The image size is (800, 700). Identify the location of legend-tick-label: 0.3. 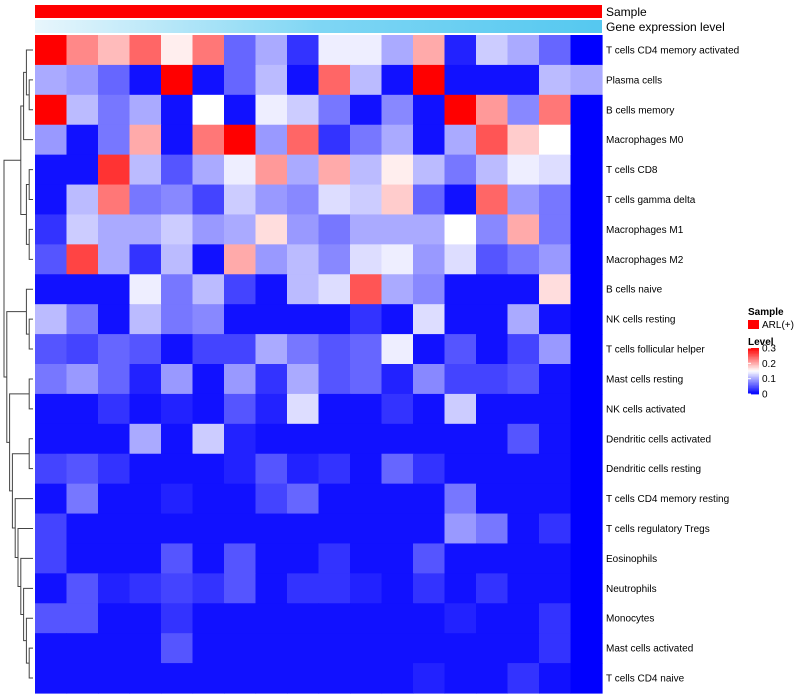
(769, 349).